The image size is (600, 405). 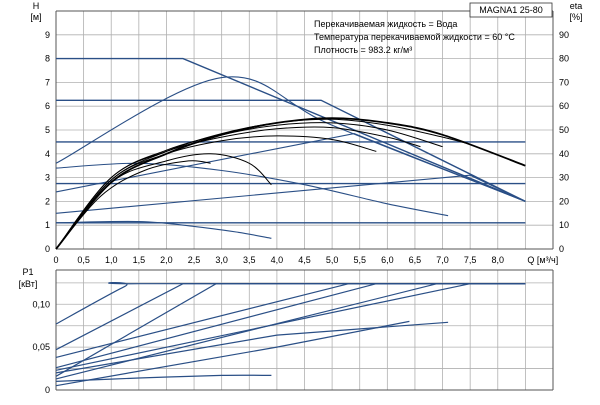 What do you see at coordinates (47, 130) in the screenshot?
I see `y-tick-label: 5` at bounding box center [47, 130].